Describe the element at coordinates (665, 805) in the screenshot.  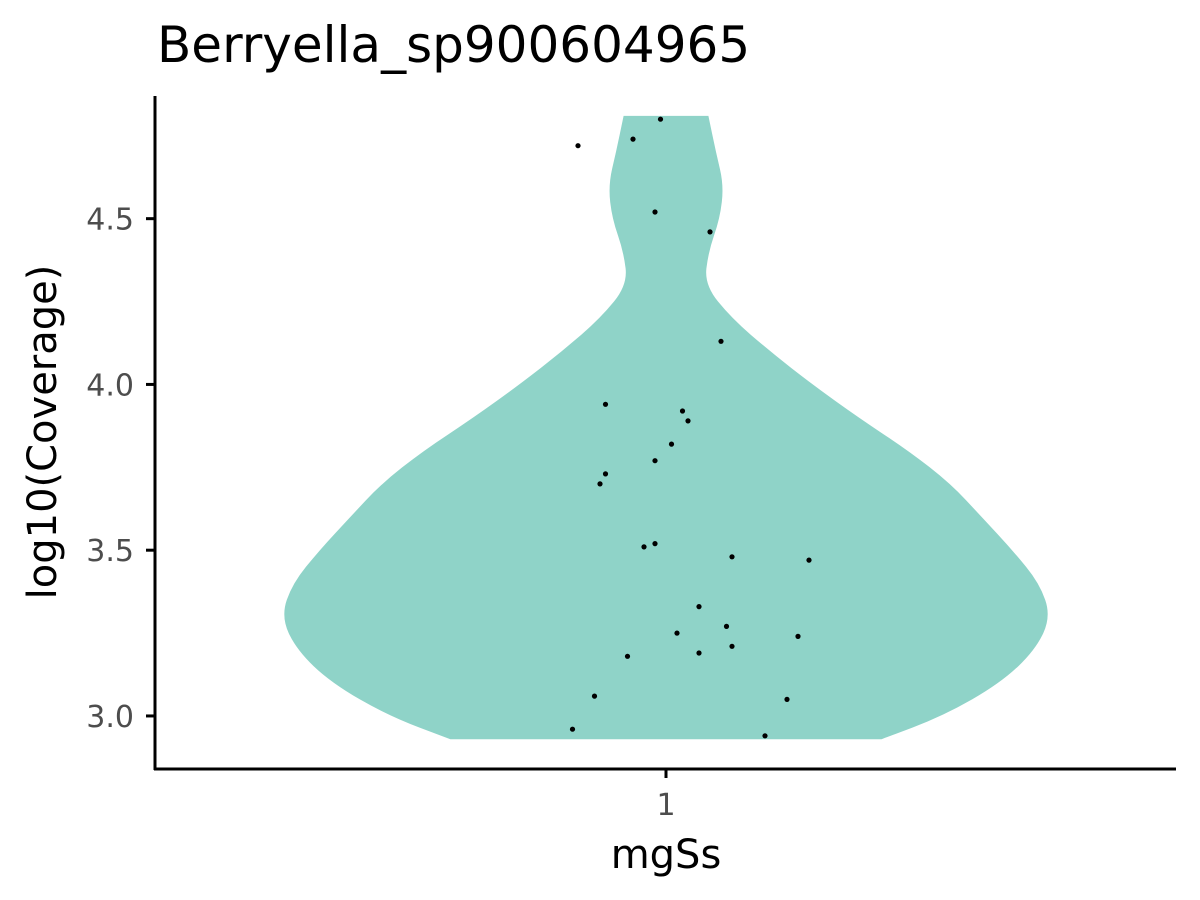
I see `x-tick-label: 1` at that location.